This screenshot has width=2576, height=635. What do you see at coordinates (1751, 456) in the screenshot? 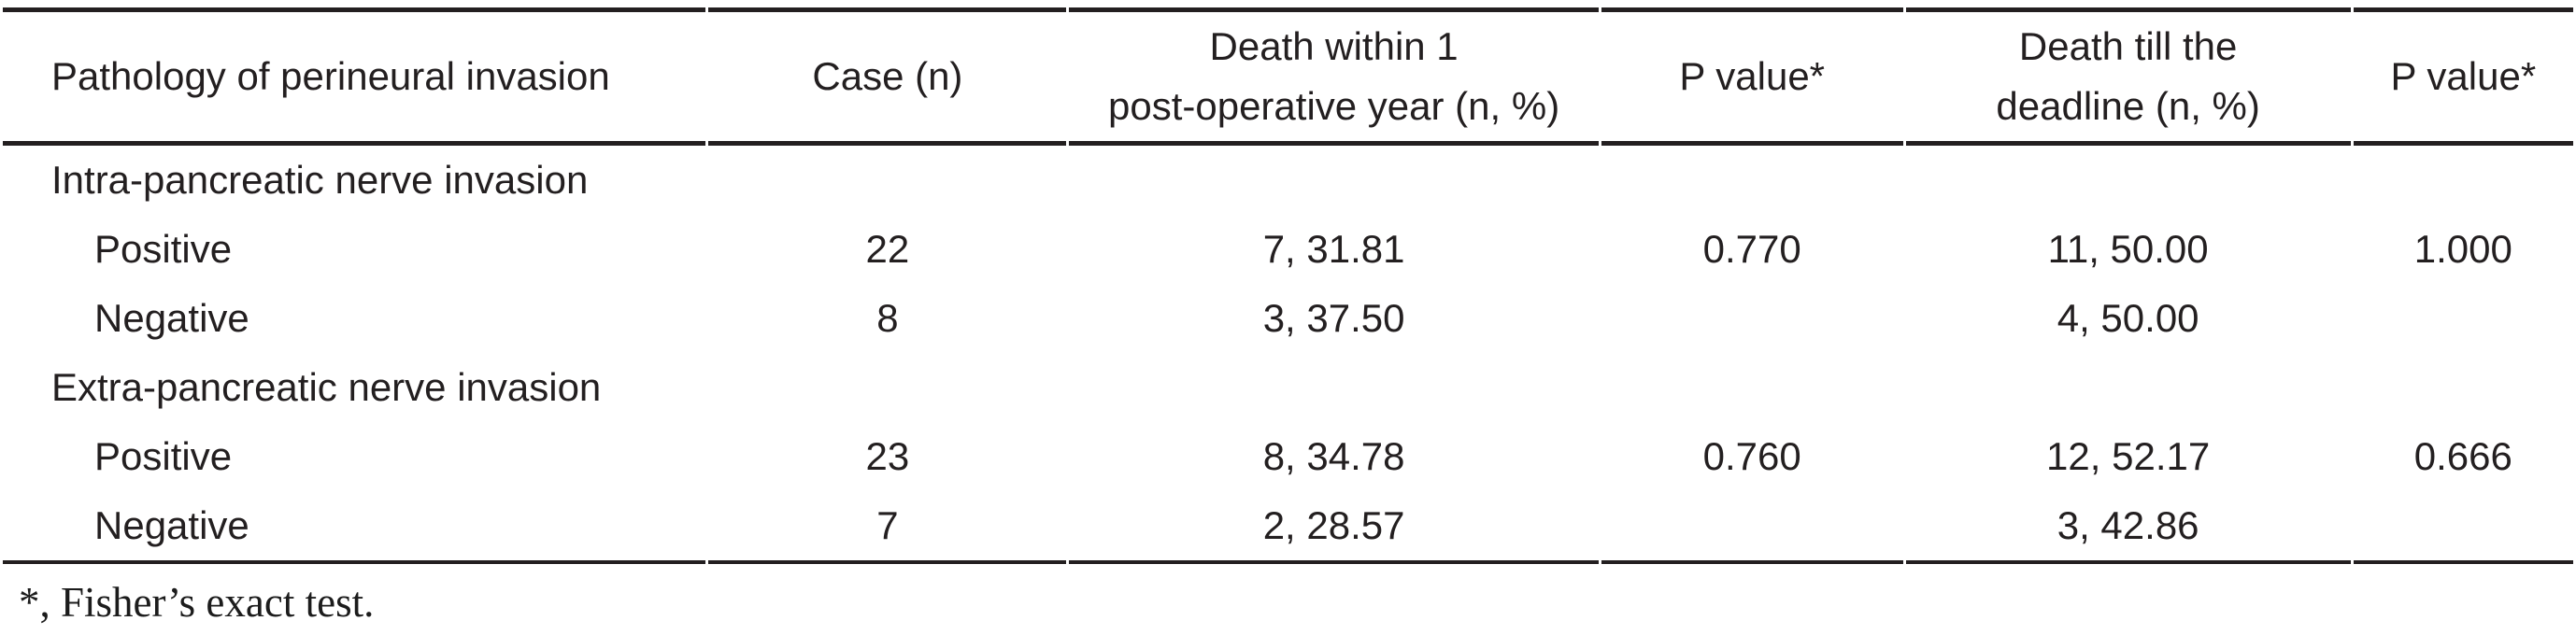
I see `cell-p-value-1: 0.760` at bounding box center [1751, 456].